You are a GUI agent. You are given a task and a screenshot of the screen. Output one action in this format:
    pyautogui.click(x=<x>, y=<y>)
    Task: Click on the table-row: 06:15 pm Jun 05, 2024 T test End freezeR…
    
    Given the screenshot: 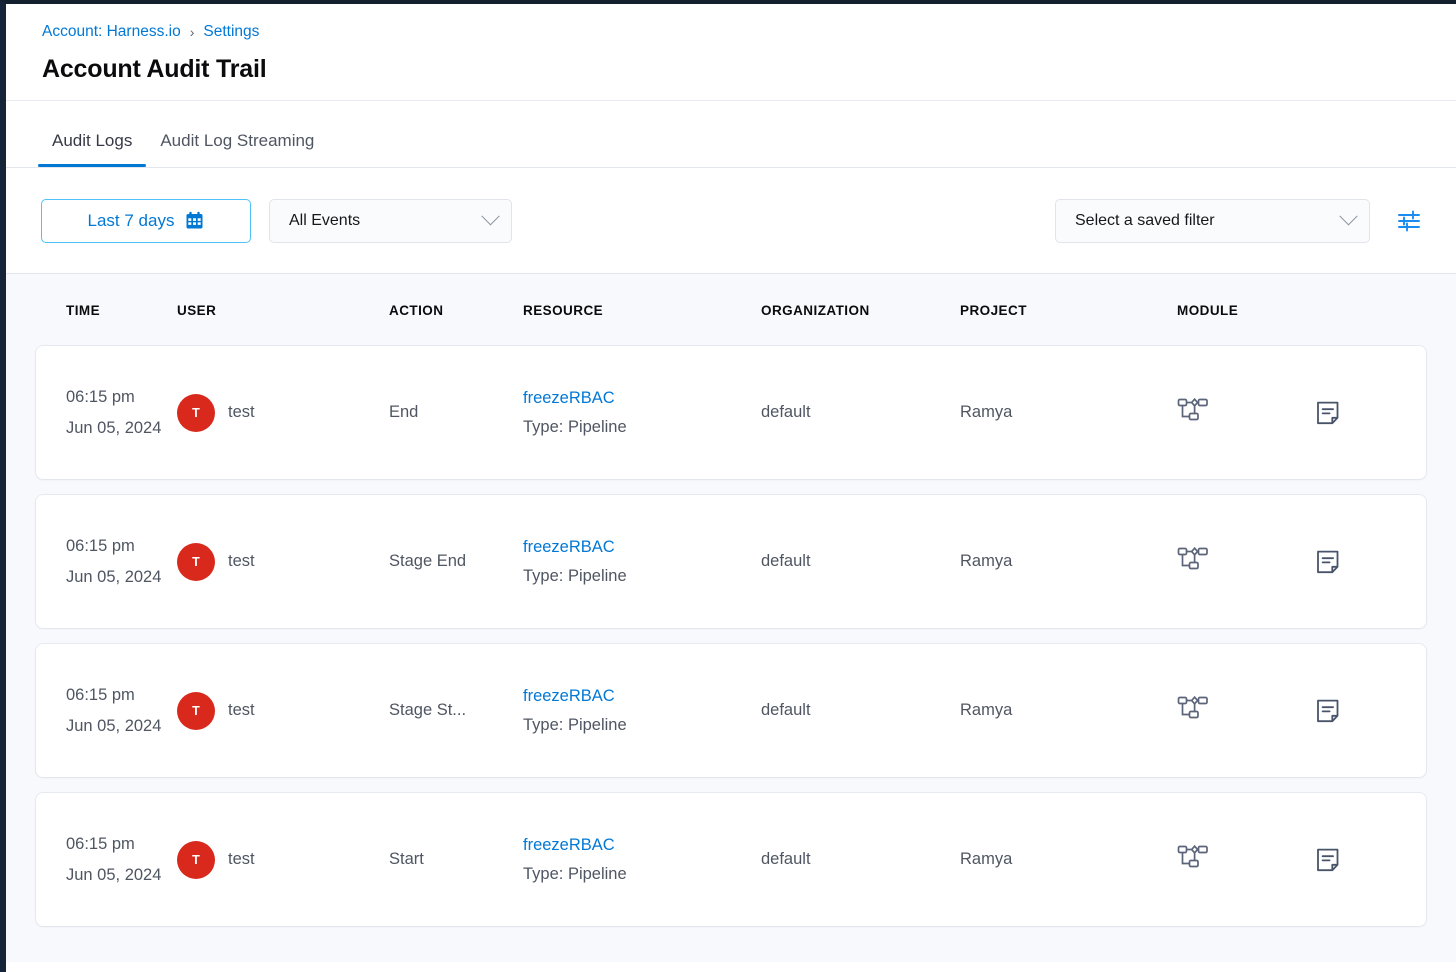 What is the action you would take?
    pyautogui.click(x=731, y=412)
    